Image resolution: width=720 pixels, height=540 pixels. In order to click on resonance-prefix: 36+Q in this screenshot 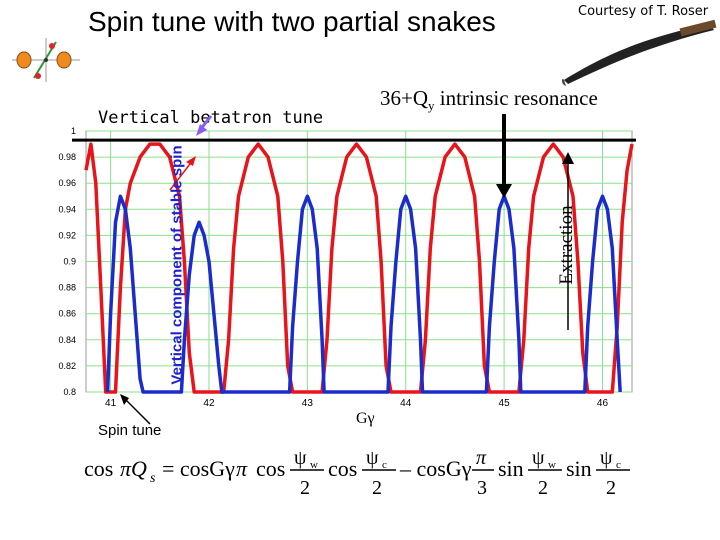, I will do `click(404, 98)`.